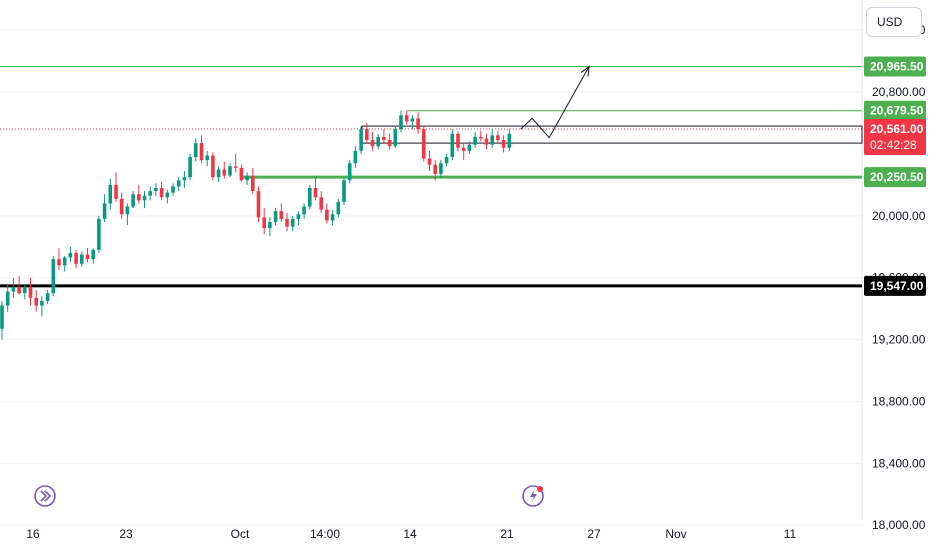  I want to click on forecast-arrowhead, so click(585, 71).